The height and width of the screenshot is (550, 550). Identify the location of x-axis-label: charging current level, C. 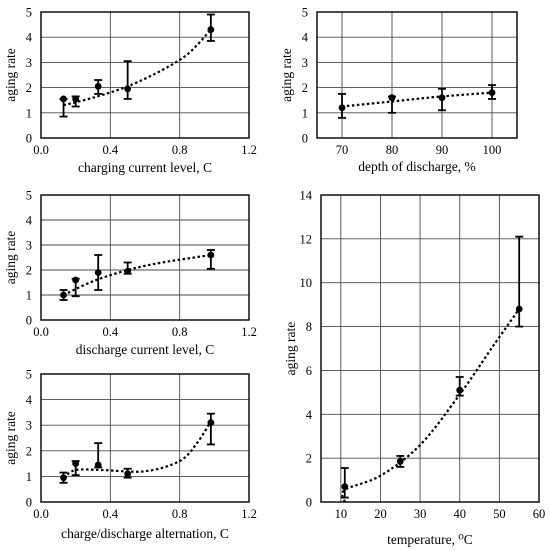
(145, 167).